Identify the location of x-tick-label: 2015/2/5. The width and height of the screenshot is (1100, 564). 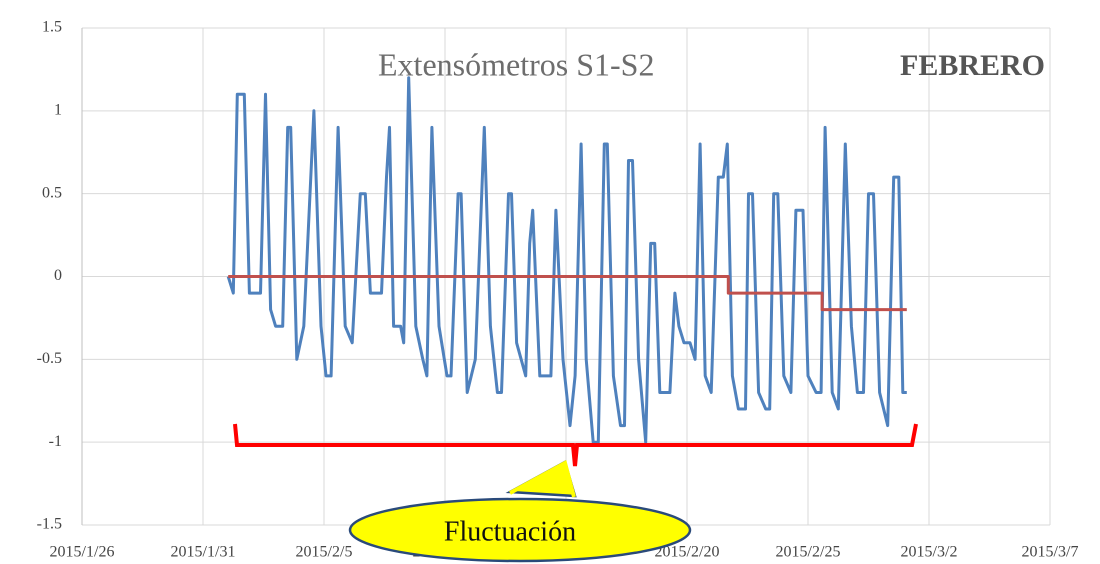
(324, 552).